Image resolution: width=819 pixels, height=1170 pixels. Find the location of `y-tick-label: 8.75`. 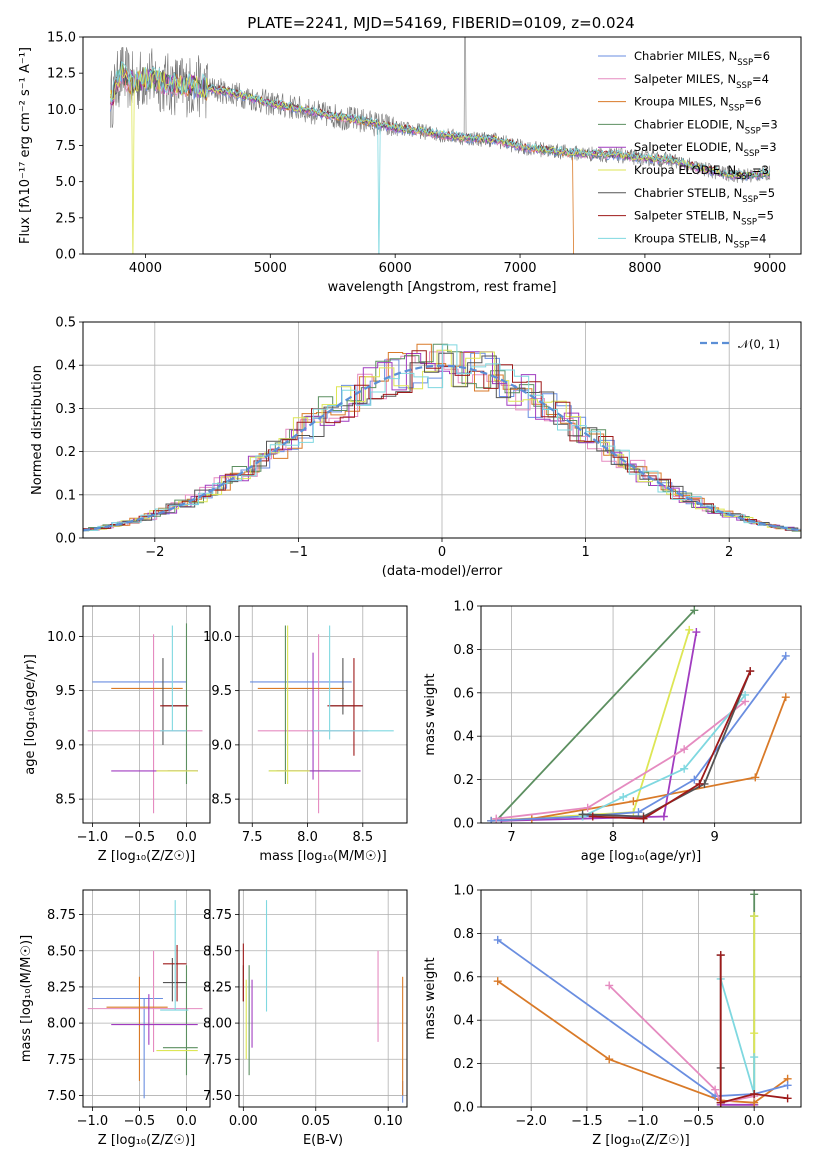

y-tick-label: 8.75 is located at coordinates (61, 915).